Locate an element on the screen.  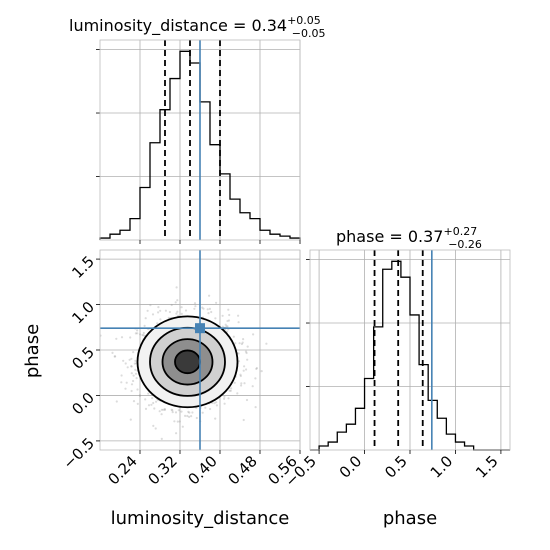
truth-marker is located at coordinates (200, 328).